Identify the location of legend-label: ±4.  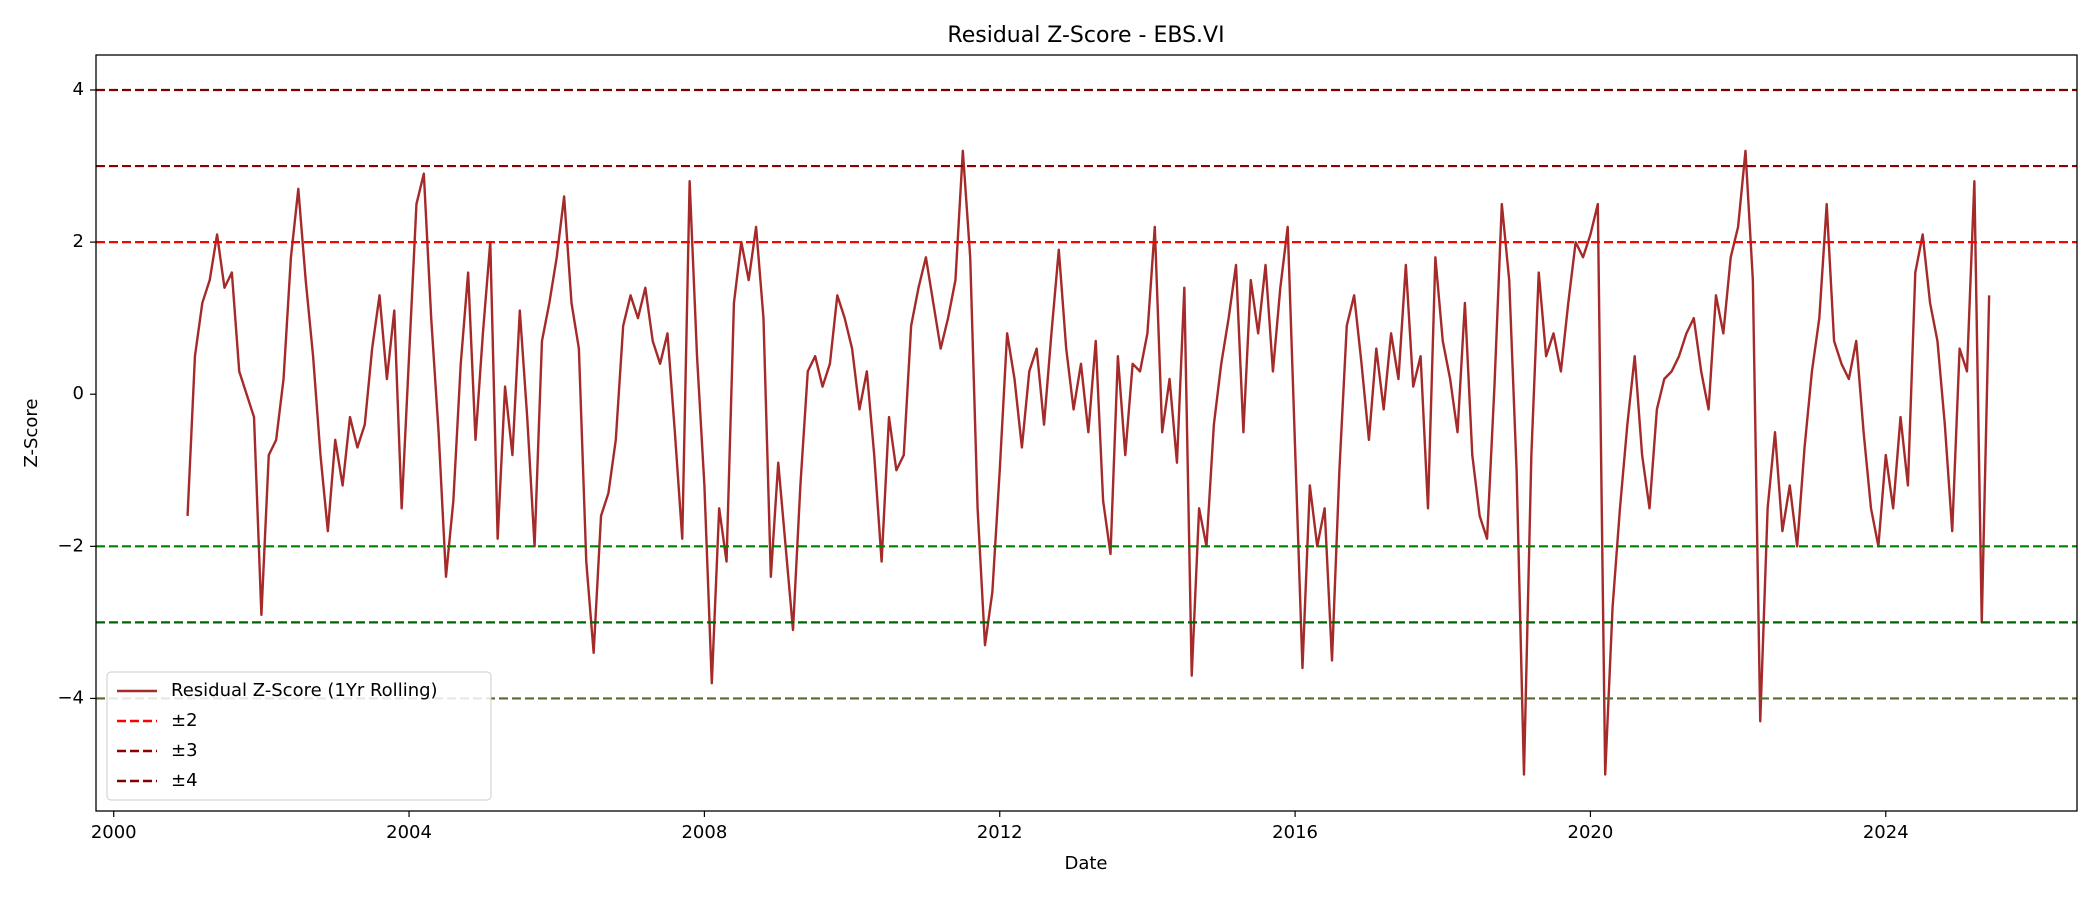
(184, 780).